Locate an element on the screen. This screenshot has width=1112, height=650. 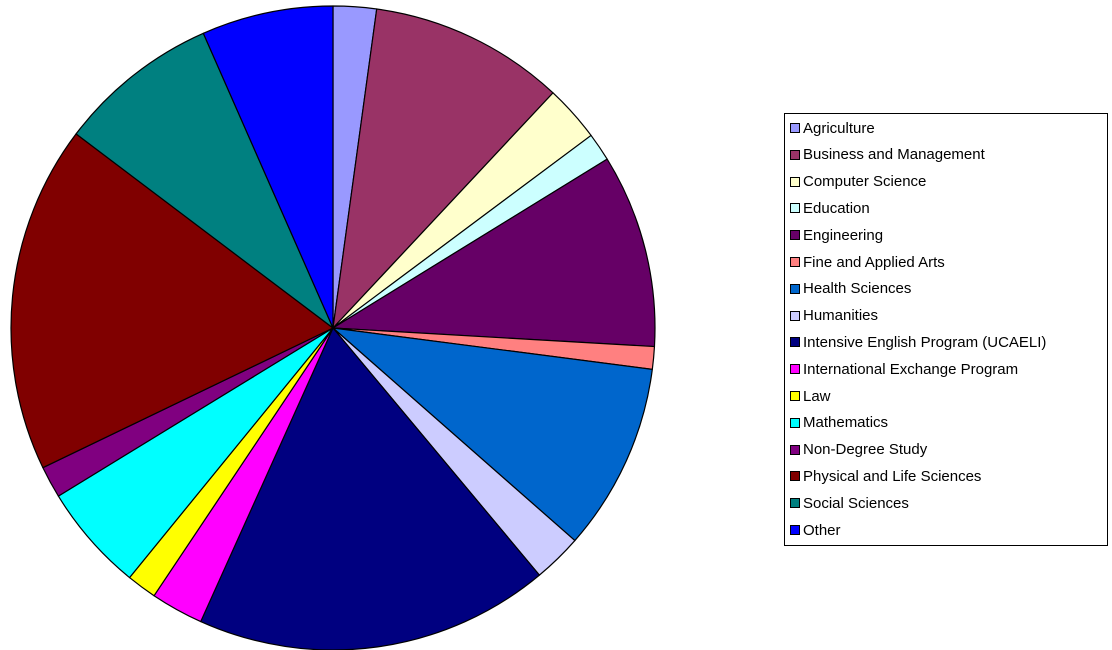
legend-label: Health Sciences is located at coordinates (857, 289).